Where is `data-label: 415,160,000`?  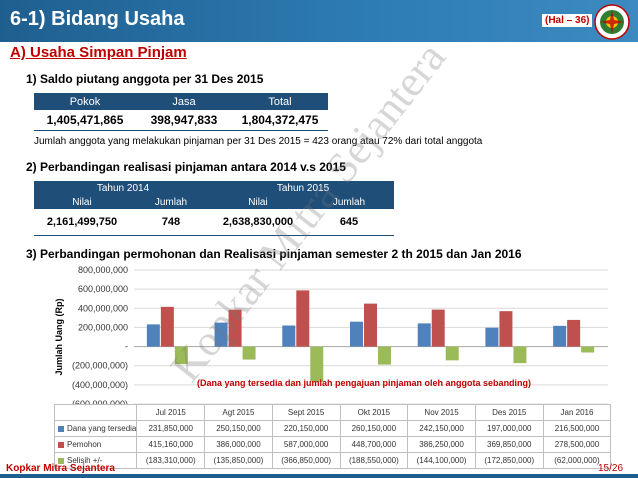 data-label: 415,160,000 is located at coordinates (171, 444).